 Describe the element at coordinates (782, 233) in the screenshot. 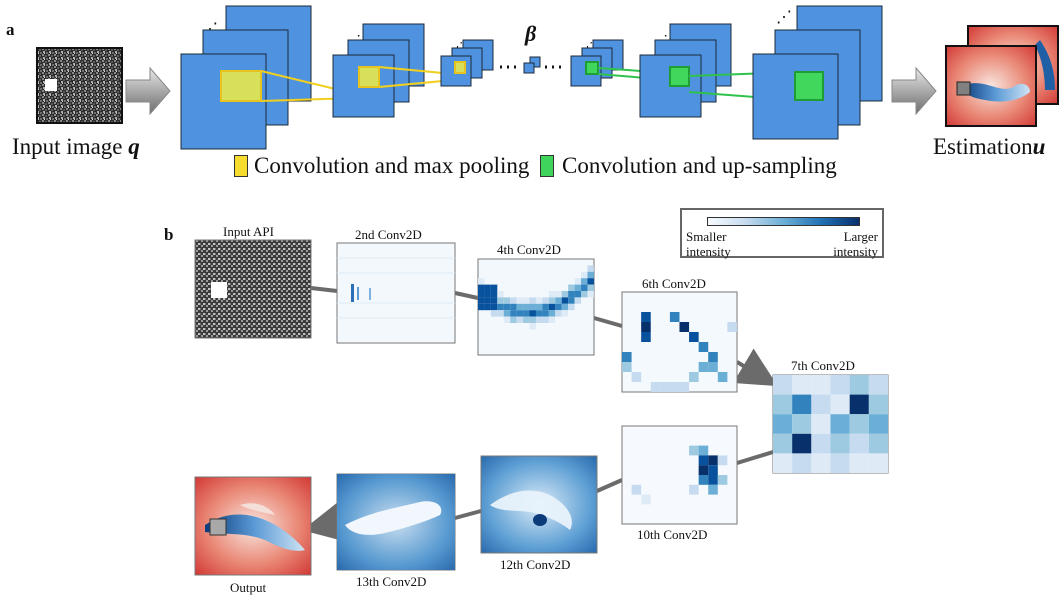

I see `intensity-legend: Smaller intensity Larger intensity` at that location.